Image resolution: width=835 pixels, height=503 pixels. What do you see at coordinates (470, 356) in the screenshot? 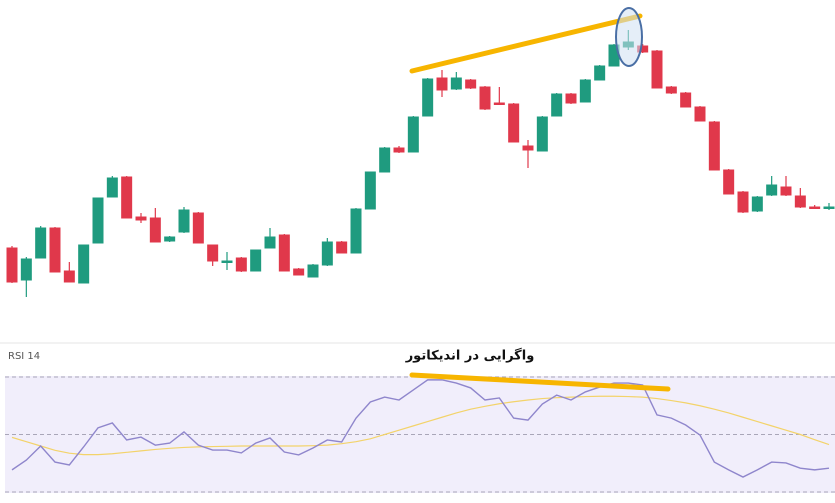
I see `annotation: واگرایی در اندیکاتور` at bounding box center [470, 356].